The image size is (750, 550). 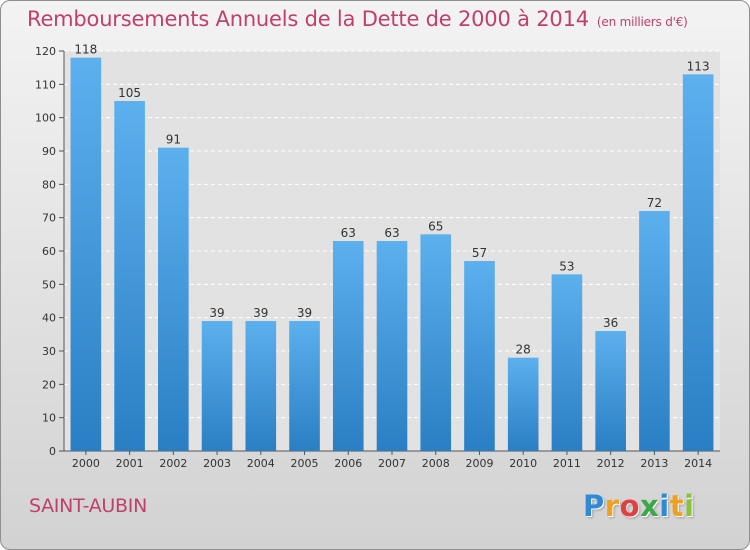 I want to click on data-label-2013: 72, so click(x=654, y=203).